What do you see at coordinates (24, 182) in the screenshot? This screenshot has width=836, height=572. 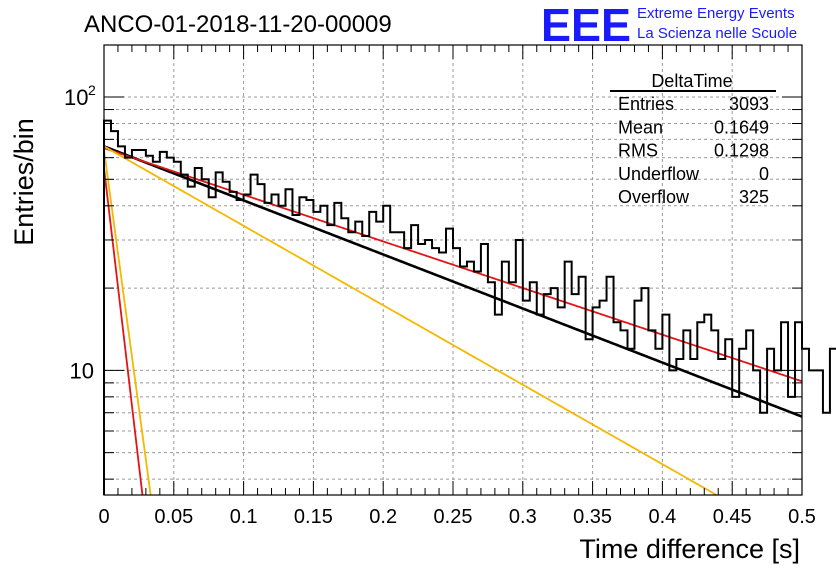 I see `y-axis-label: Entries/bin` at bounding box center [24, 182].